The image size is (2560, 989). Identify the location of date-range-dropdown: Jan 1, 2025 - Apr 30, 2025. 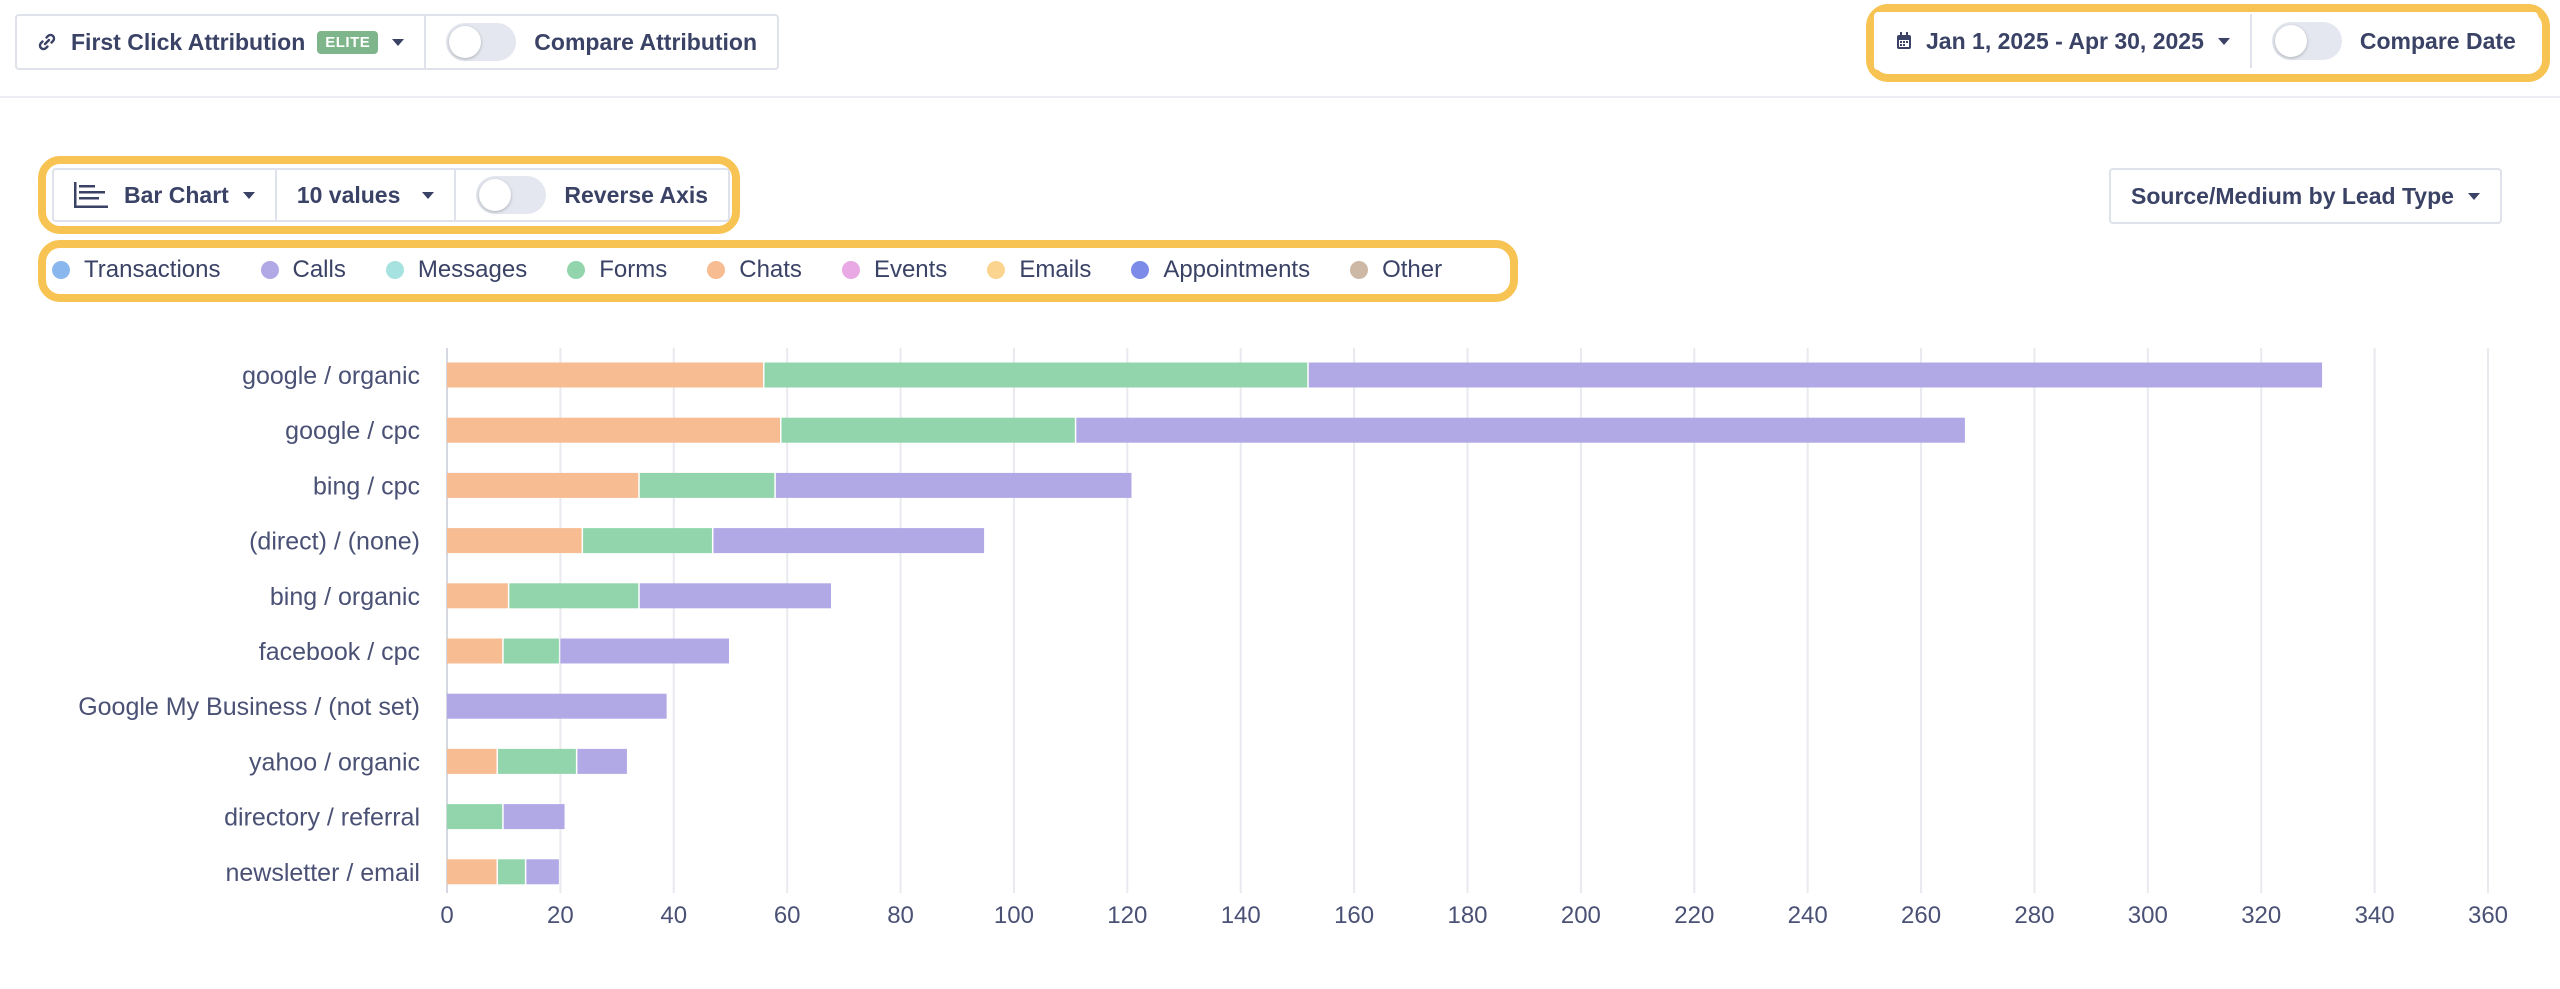
(2063, 41).